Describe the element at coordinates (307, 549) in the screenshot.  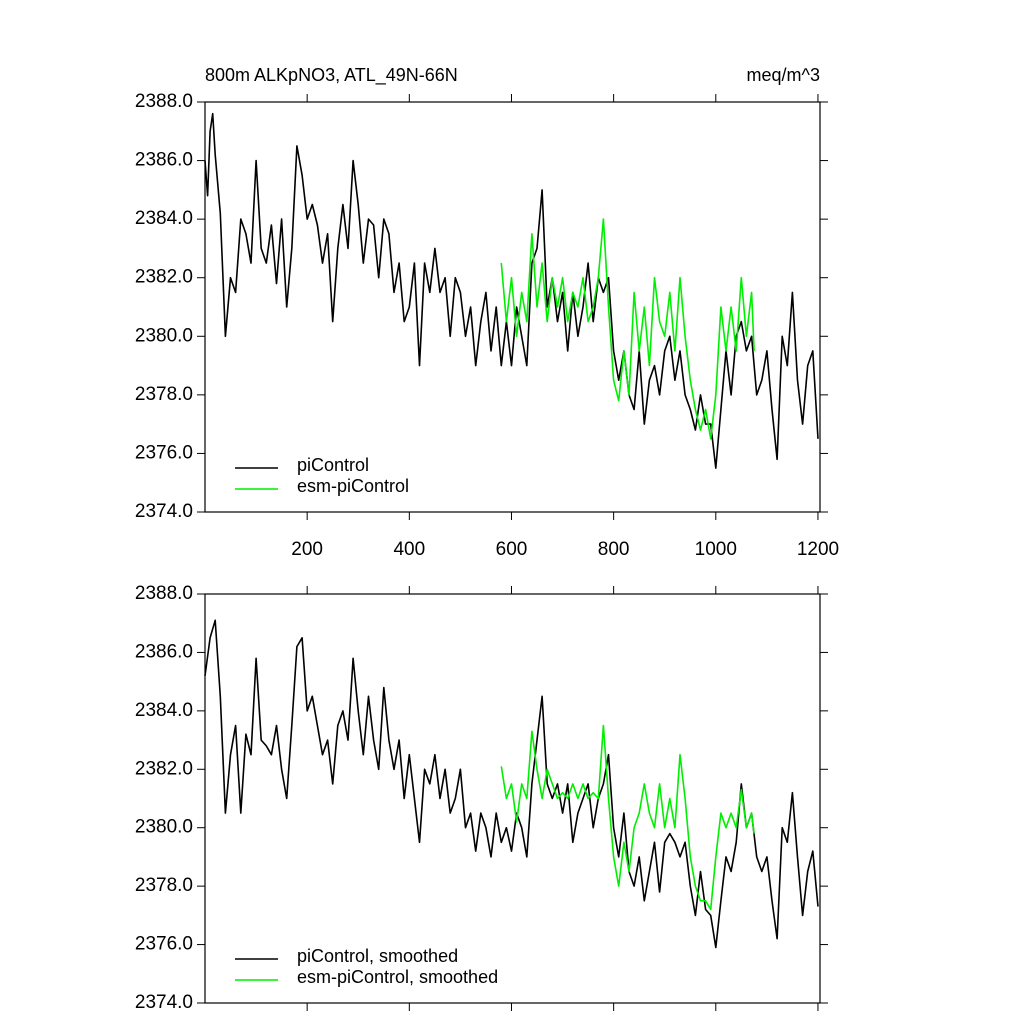
I see `x-tick-label: 200` at that location.